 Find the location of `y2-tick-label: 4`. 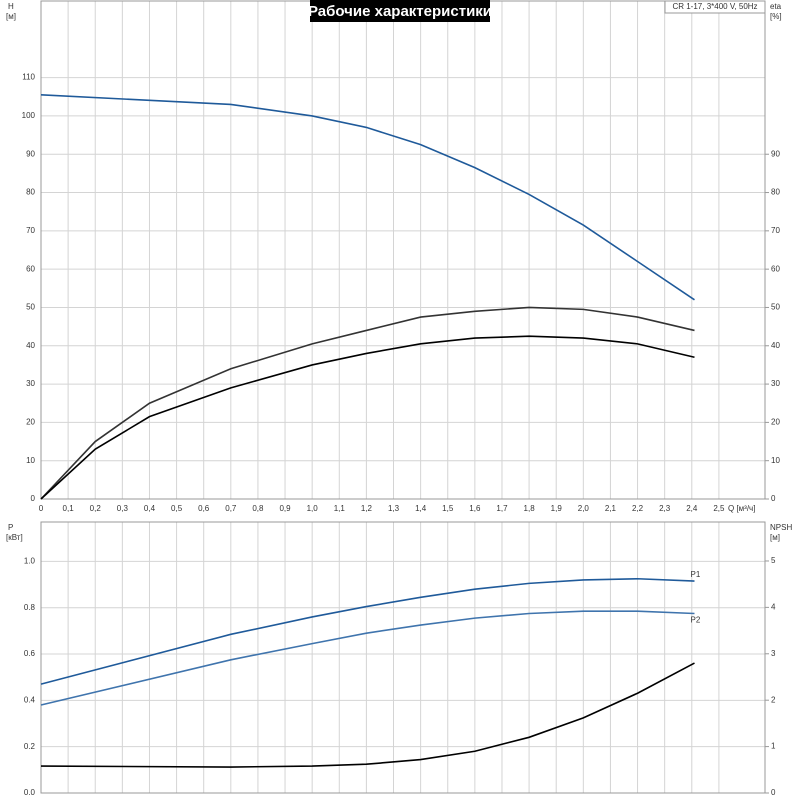

y2-tick-label: 4 is located at coordinates (773, 606).